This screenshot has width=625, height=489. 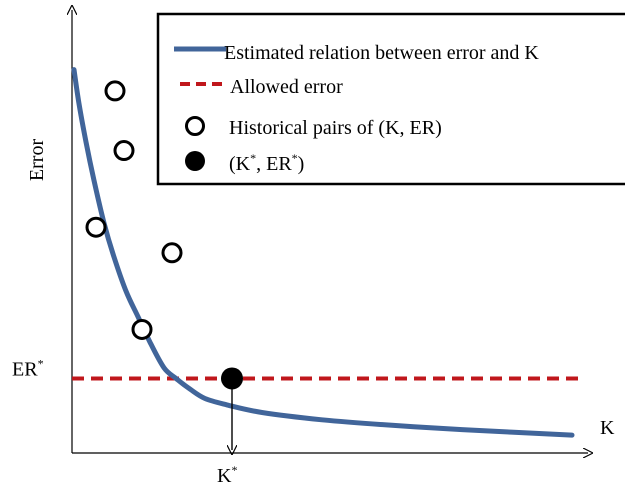 What do you see at coordinates (37, 160) in the screenshot?
I see `y-axis-label: Error` at bounding box center [37, 160].